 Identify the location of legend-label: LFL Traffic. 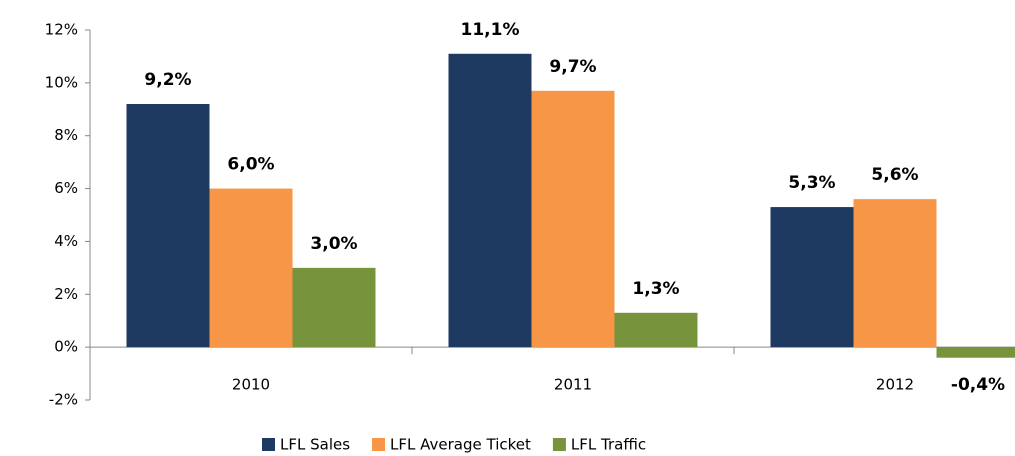
(608, 445).